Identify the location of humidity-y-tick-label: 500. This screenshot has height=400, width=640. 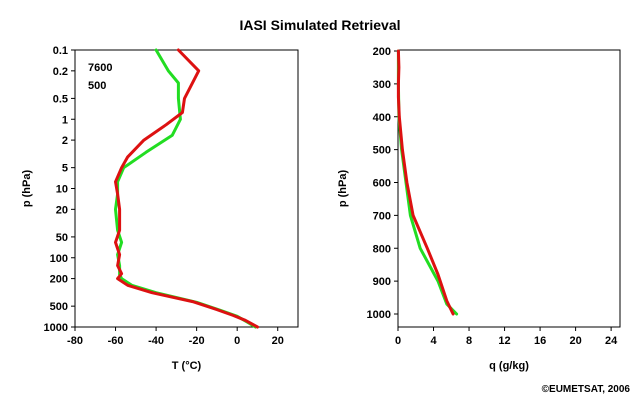
(382, 151).